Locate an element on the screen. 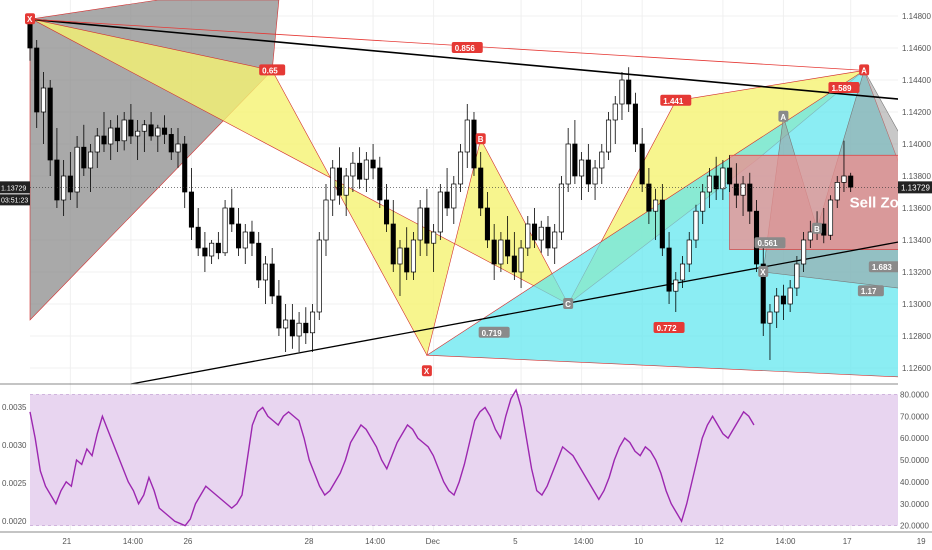 This screenshot has height=550, width=932. price-tick-label: 1.13200 is located at coordinates (916, 272).